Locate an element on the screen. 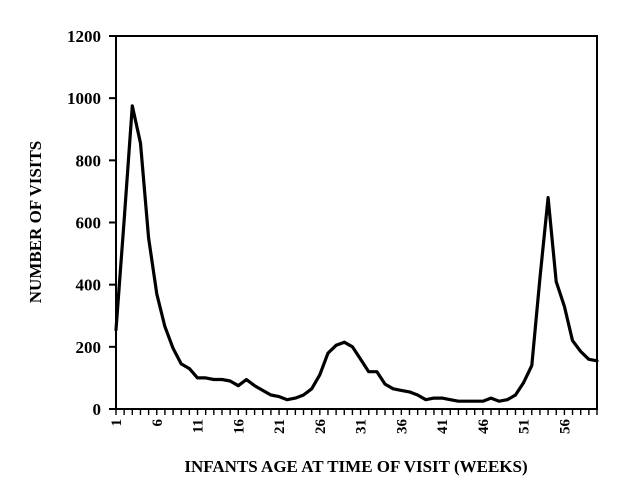  x-tick-label: 11 is located at coordinates (199, 426).